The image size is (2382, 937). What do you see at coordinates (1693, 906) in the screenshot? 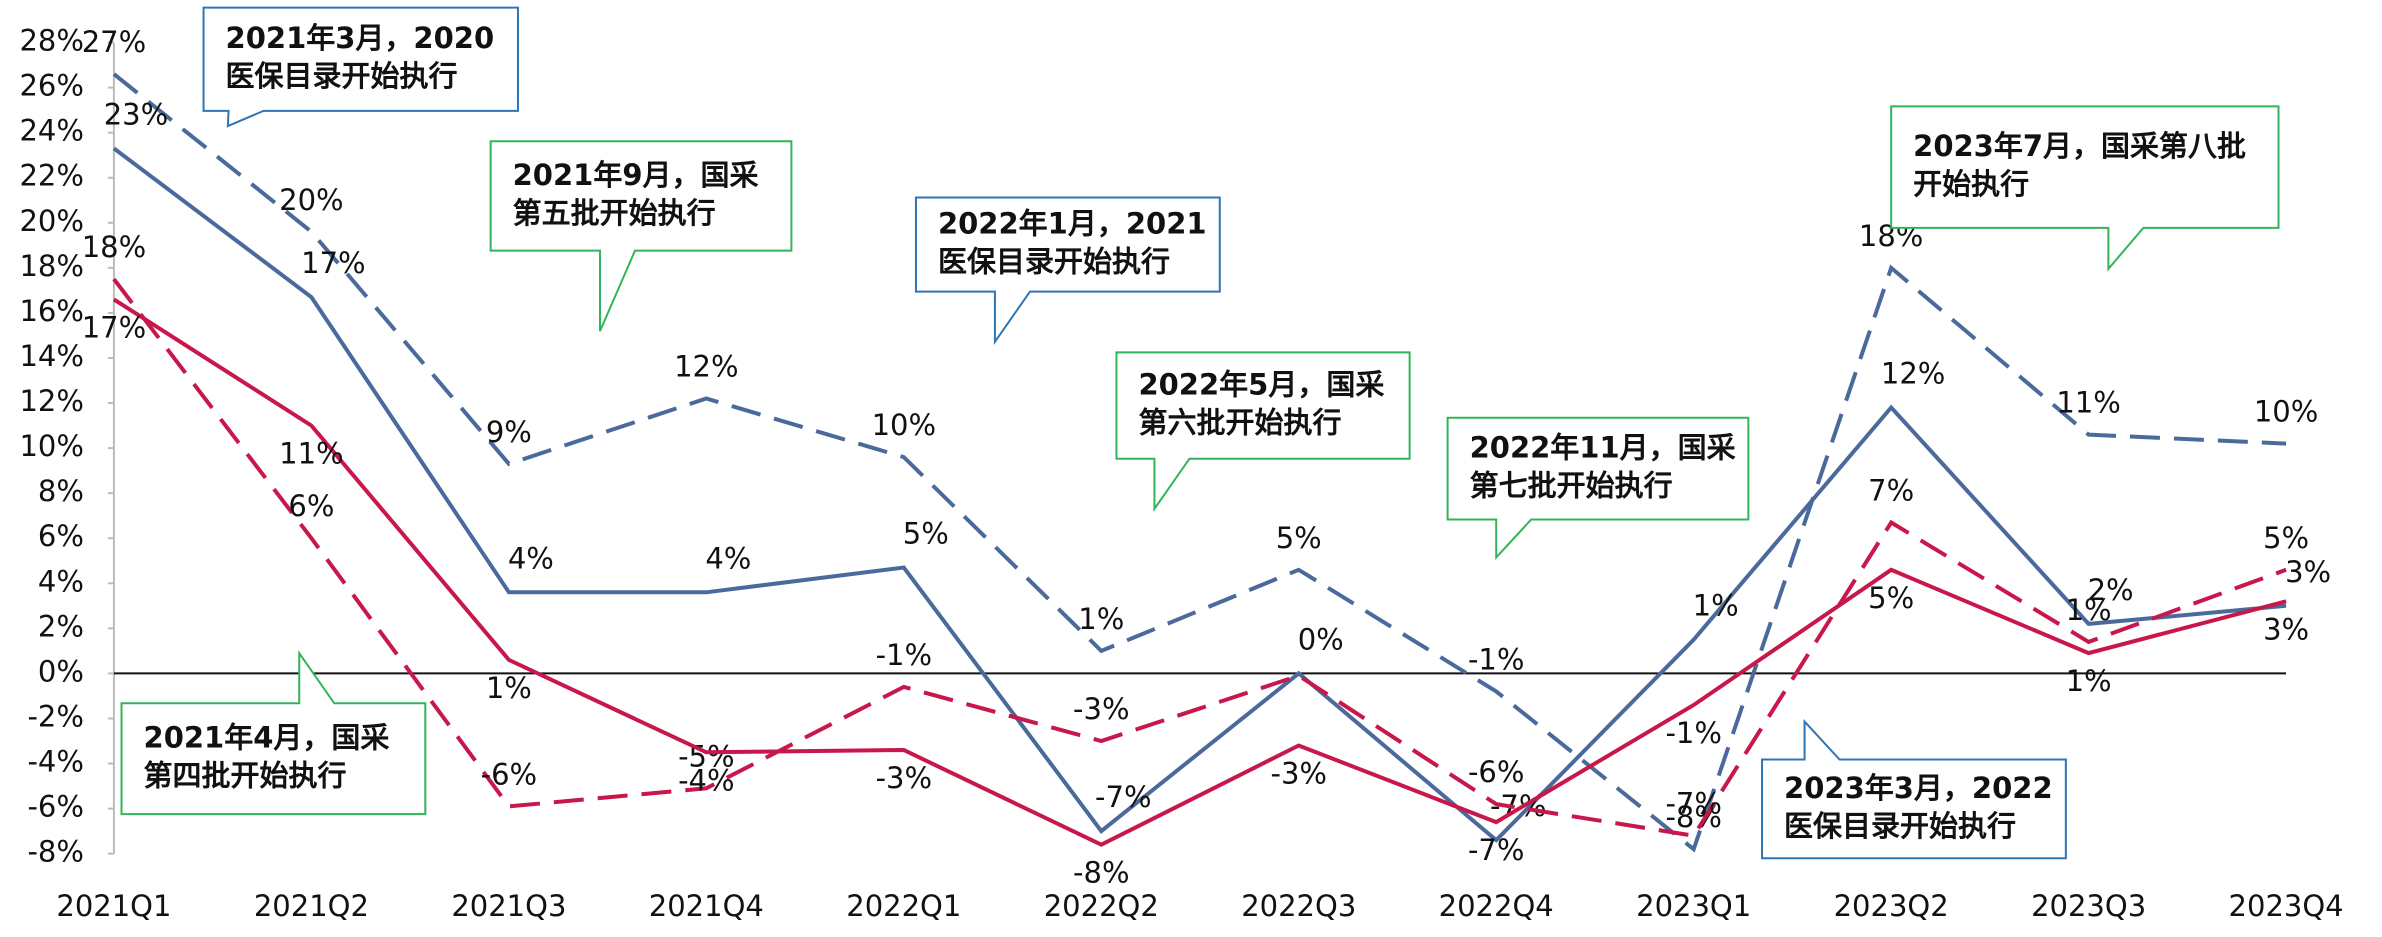
I see `x-tick-label: 2023Q1` at bounding box center [1693, 906].